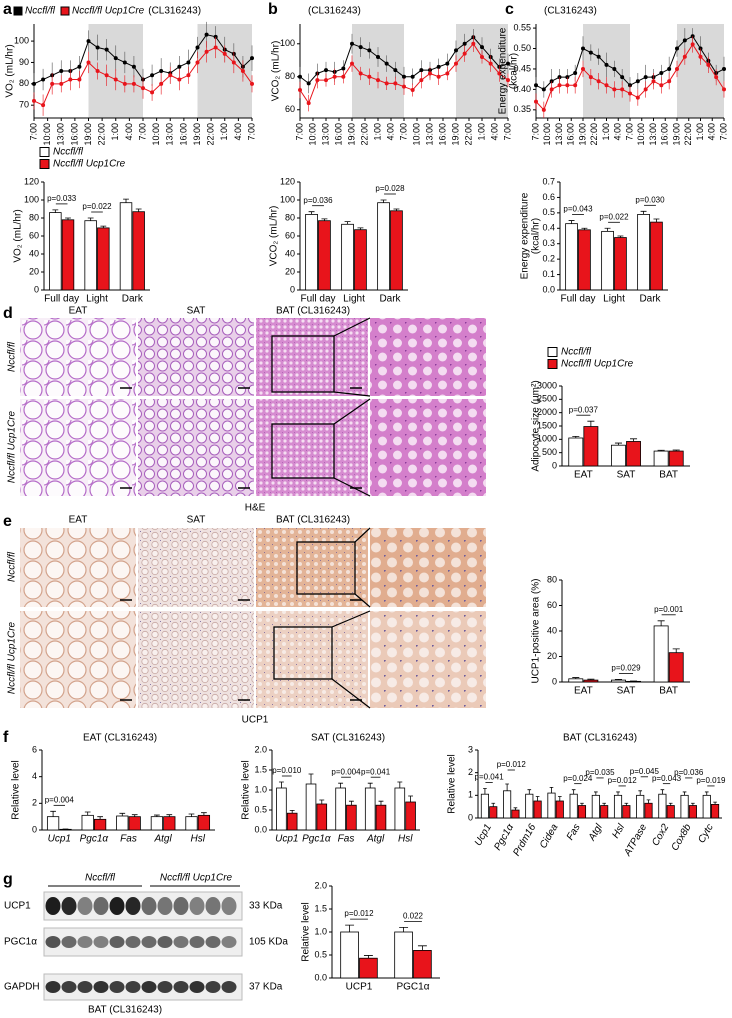  What do you see at coordinates (614, 216) in the screenshot?
I see `p-value: p=0.022` at bounding box center [614, 216].